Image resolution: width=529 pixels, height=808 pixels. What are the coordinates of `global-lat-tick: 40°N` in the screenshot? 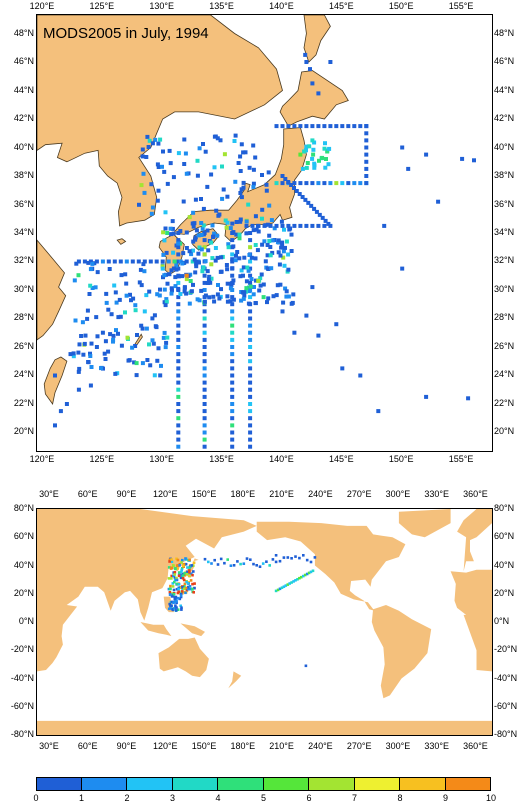 It's located at (504, 564).